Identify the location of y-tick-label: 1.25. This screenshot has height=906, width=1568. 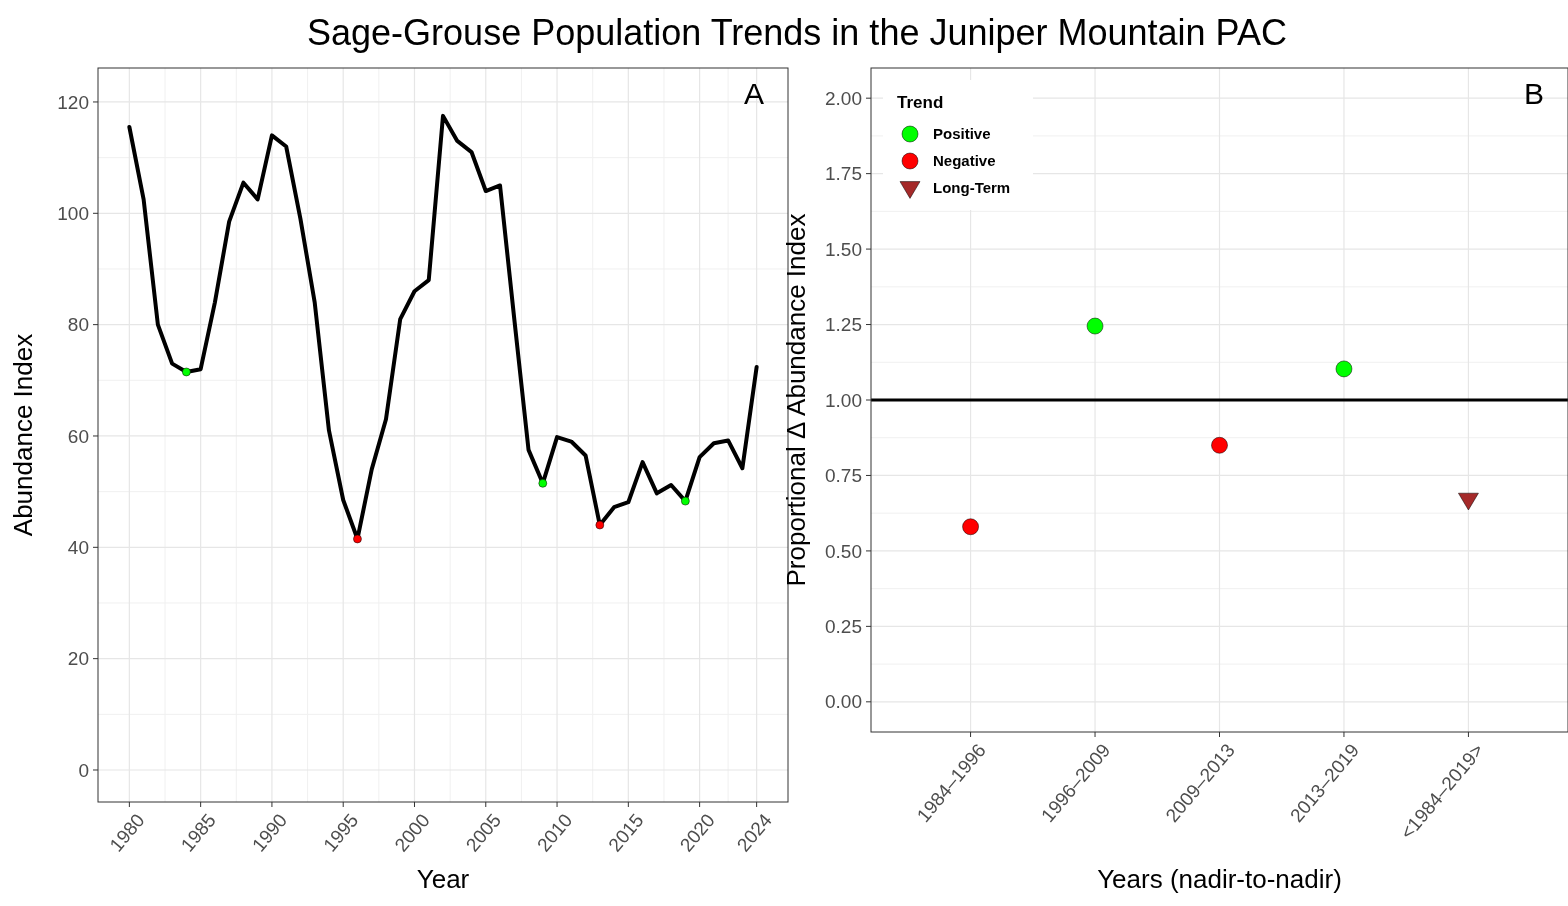
(843, 325).